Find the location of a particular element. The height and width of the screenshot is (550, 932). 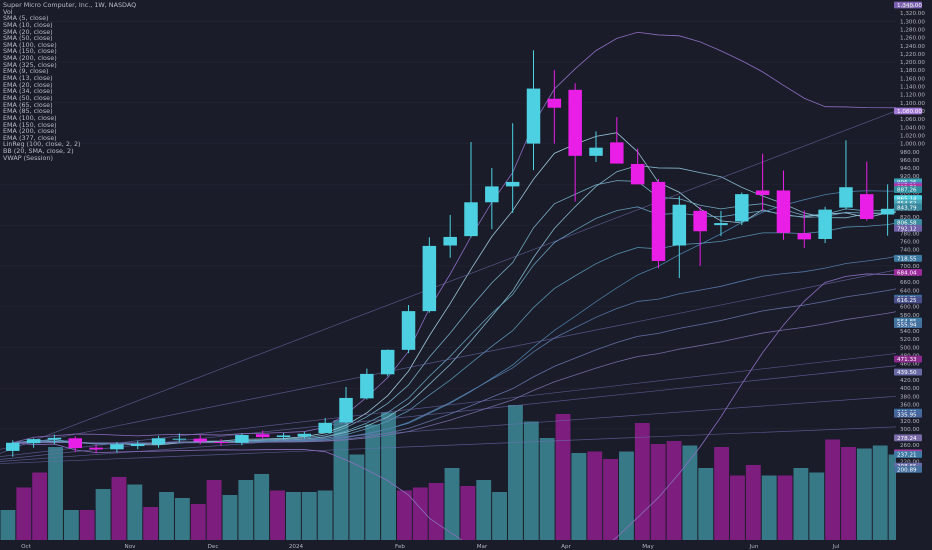

y-tick-label: 980.00 is located at coordinates (910, 153).